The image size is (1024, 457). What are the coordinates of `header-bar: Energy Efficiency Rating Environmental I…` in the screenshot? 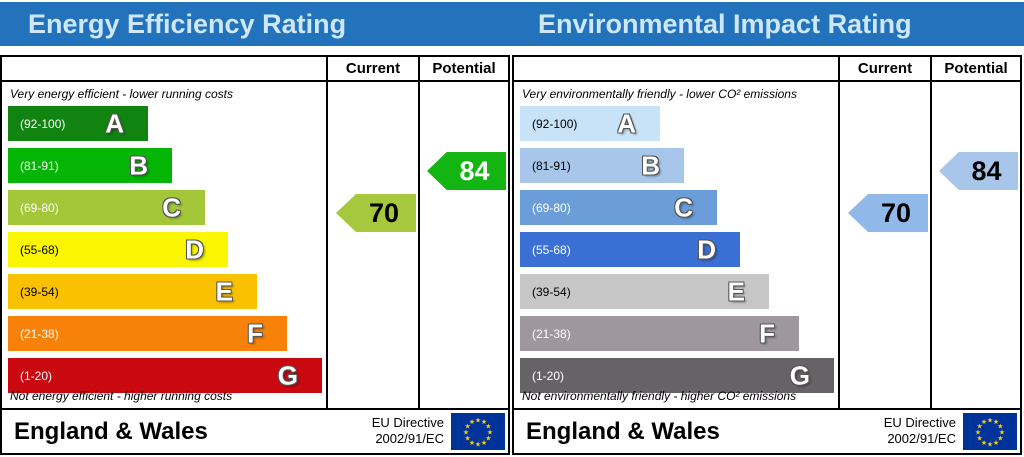 It's located at (512, 24).